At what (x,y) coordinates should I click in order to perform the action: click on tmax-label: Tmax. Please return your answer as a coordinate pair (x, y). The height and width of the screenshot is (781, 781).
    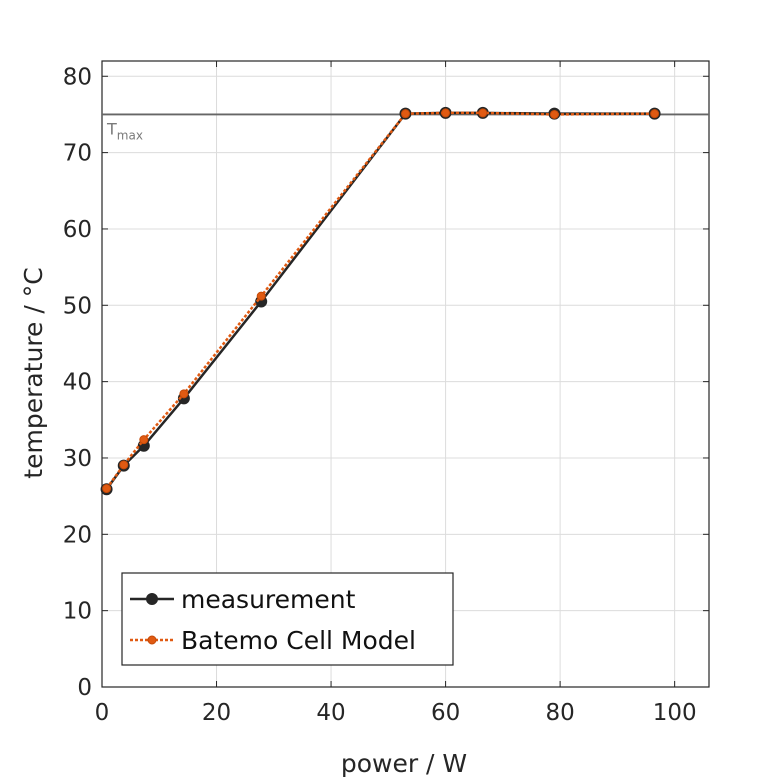
    Looking at the image, I should click on (124, 130).